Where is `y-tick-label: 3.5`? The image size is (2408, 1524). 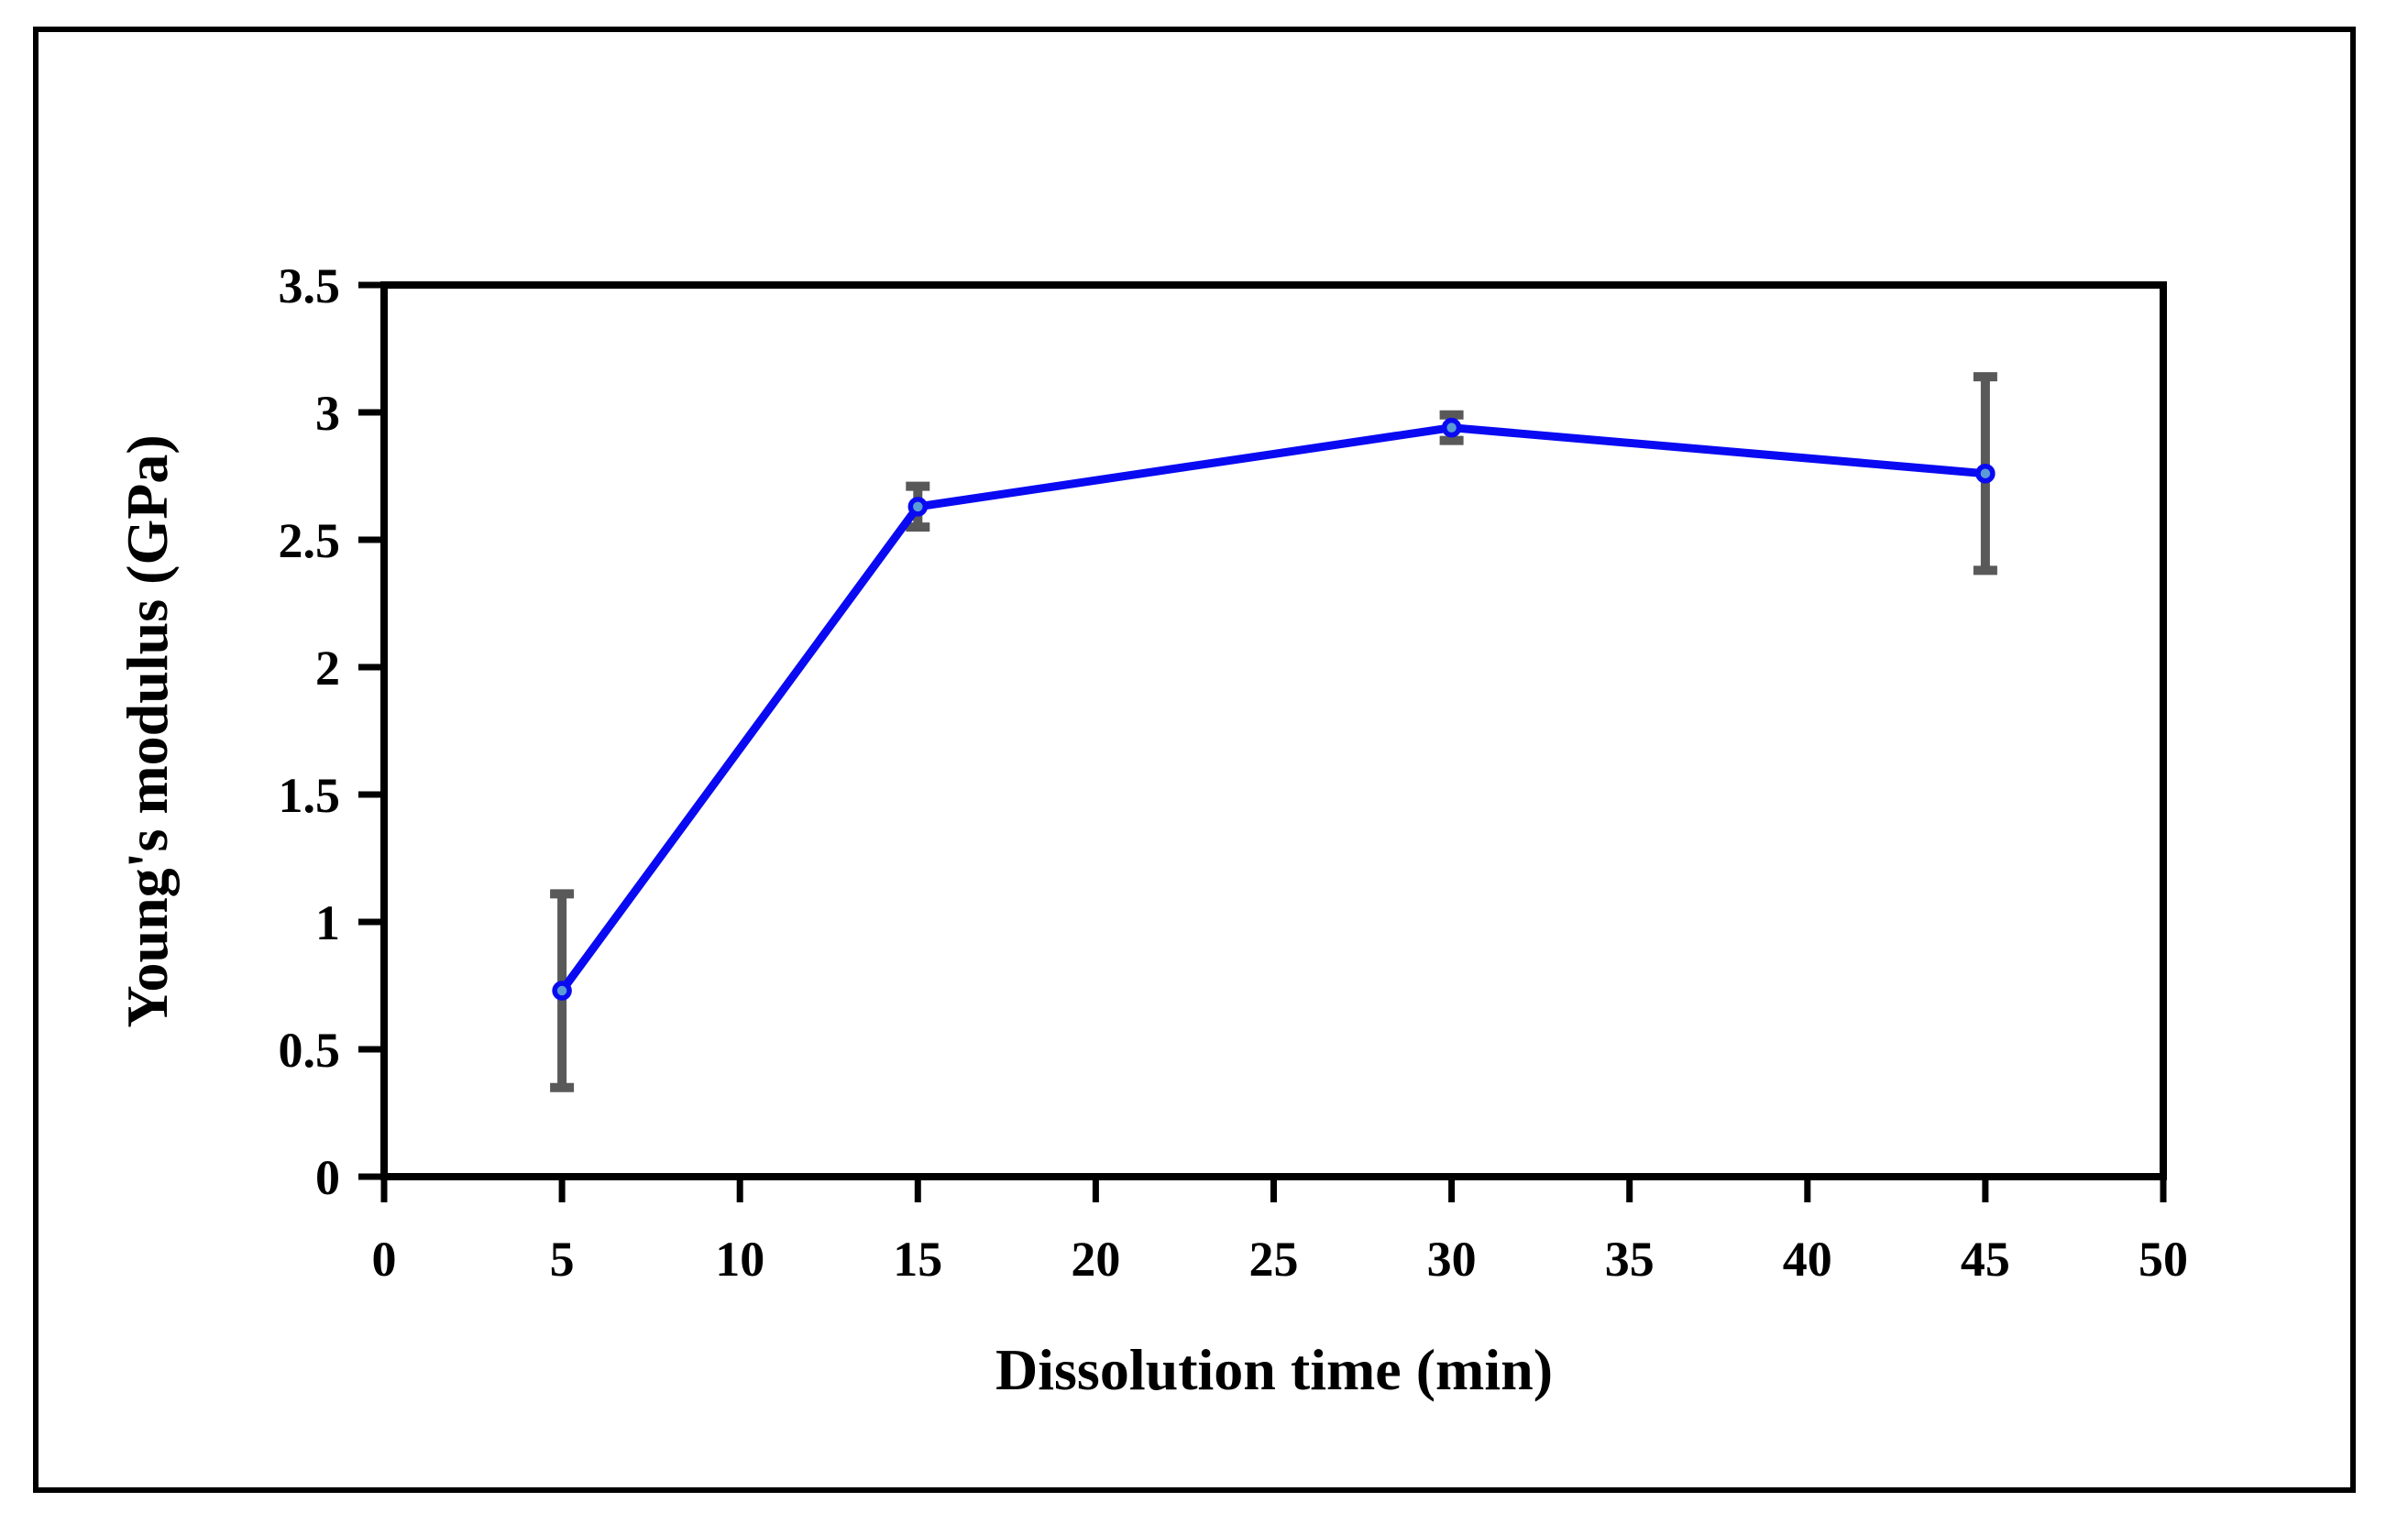 y-tick-label: 3.5 is located at coordinates (310, 285).